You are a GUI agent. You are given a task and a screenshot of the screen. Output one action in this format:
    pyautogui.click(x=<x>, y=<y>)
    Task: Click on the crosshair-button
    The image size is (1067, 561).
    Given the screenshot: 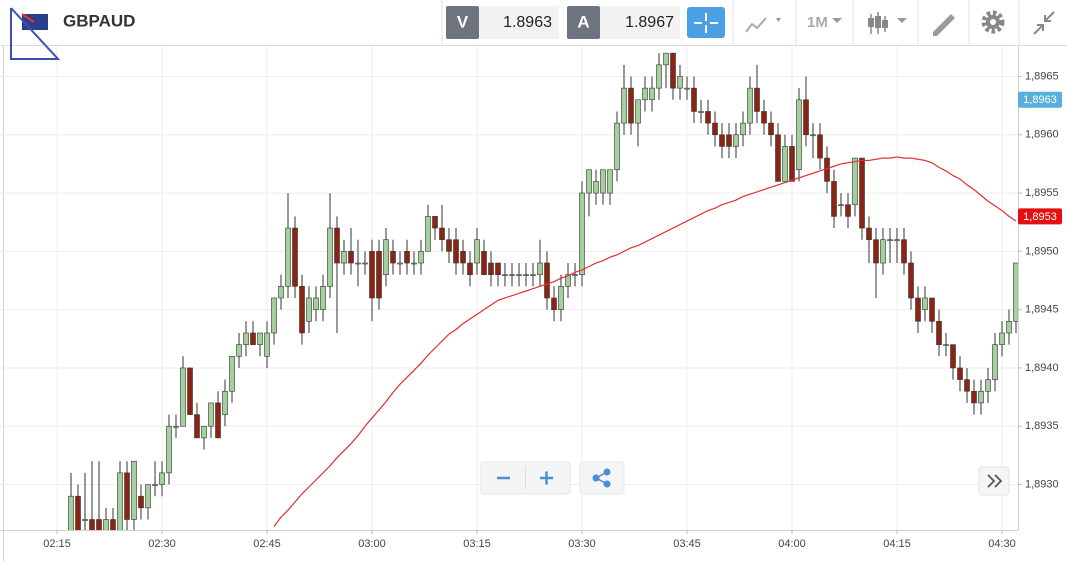 What is the action you would take?
    pyautogui.click(x=706, y=22)
    